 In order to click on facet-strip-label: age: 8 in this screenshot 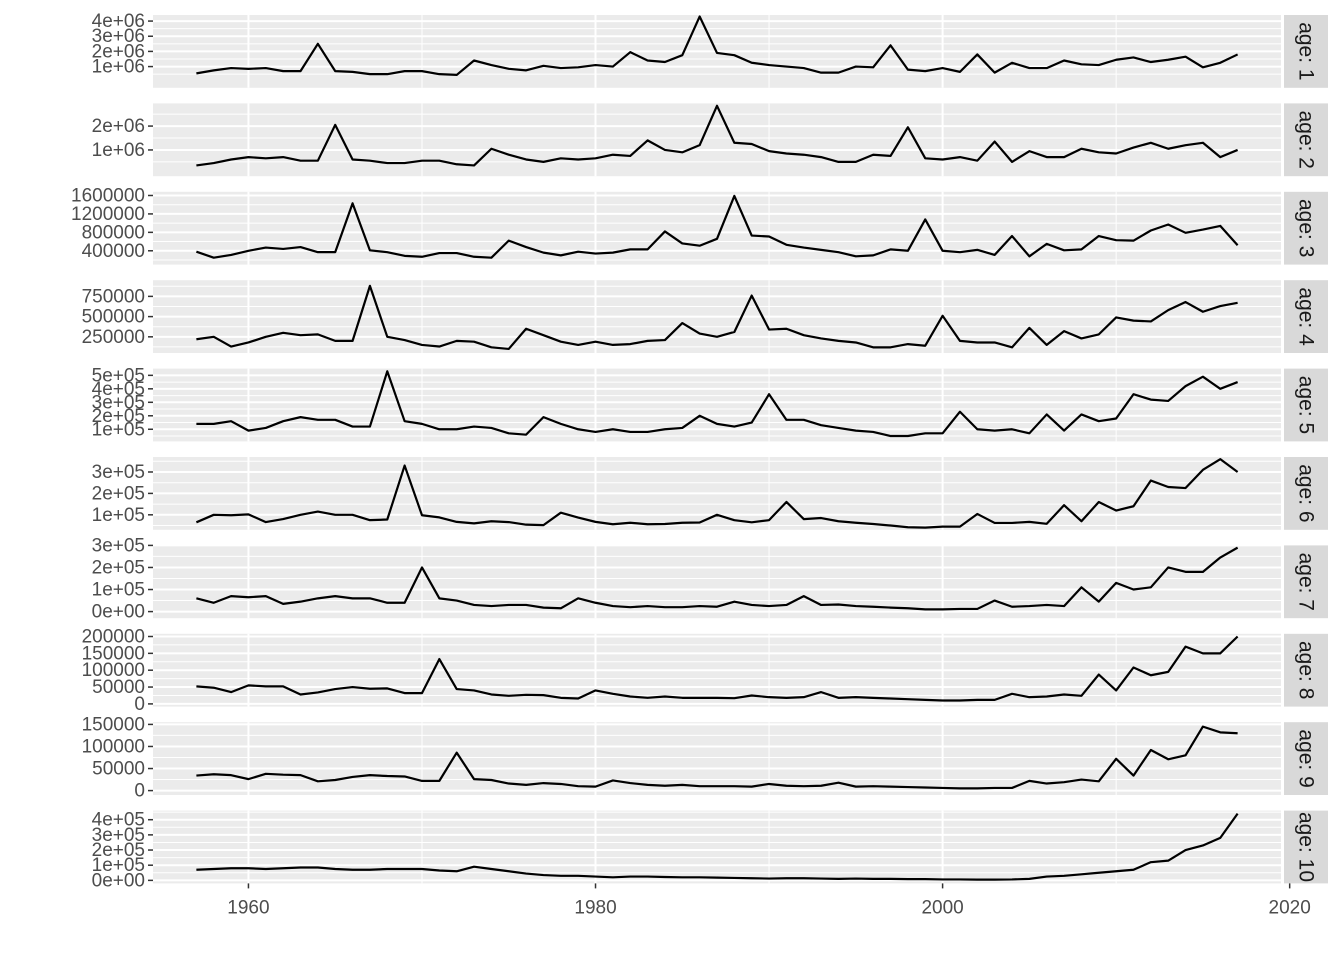, I will do `click(1306, 670)`.